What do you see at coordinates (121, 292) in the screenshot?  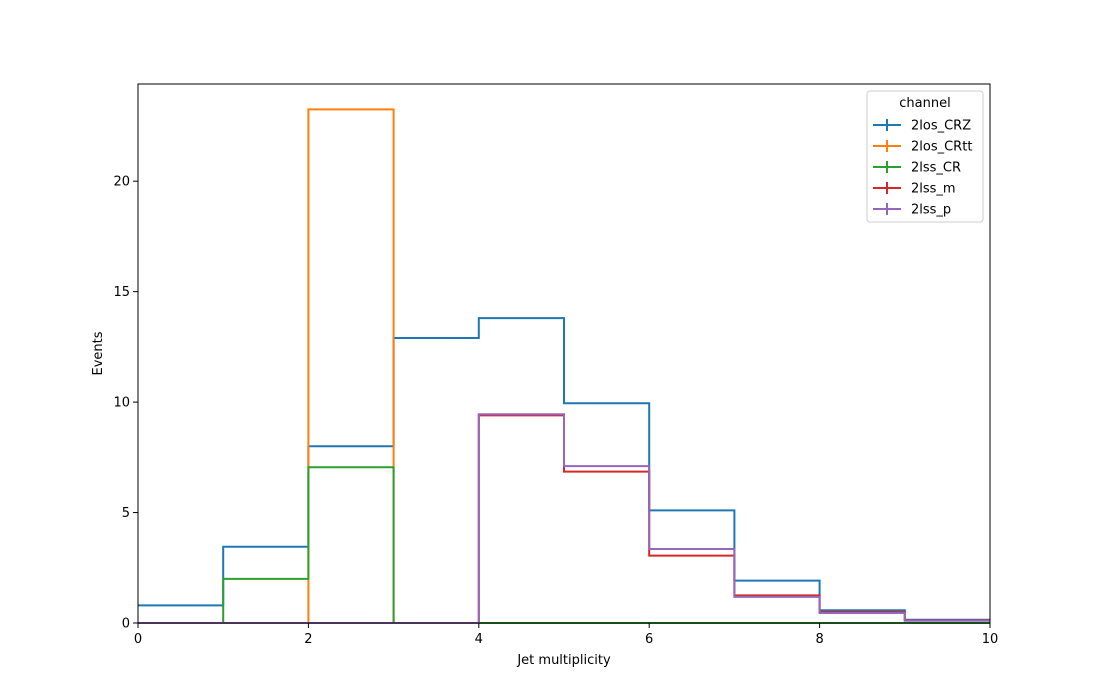 I see `y-tick-label: 15` at bounding box center [121, 292].